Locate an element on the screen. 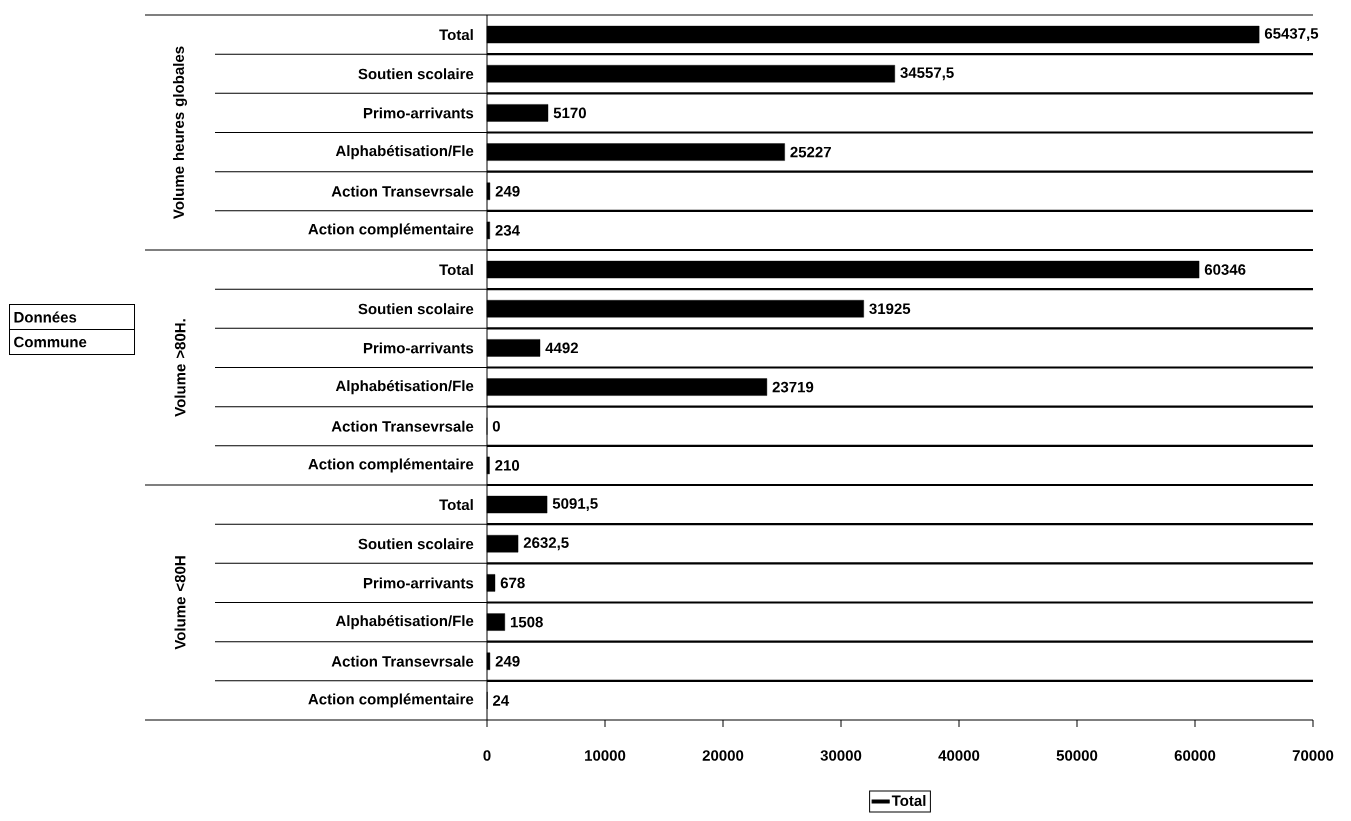  data-label: 678 is located at coordinates (512, 583).